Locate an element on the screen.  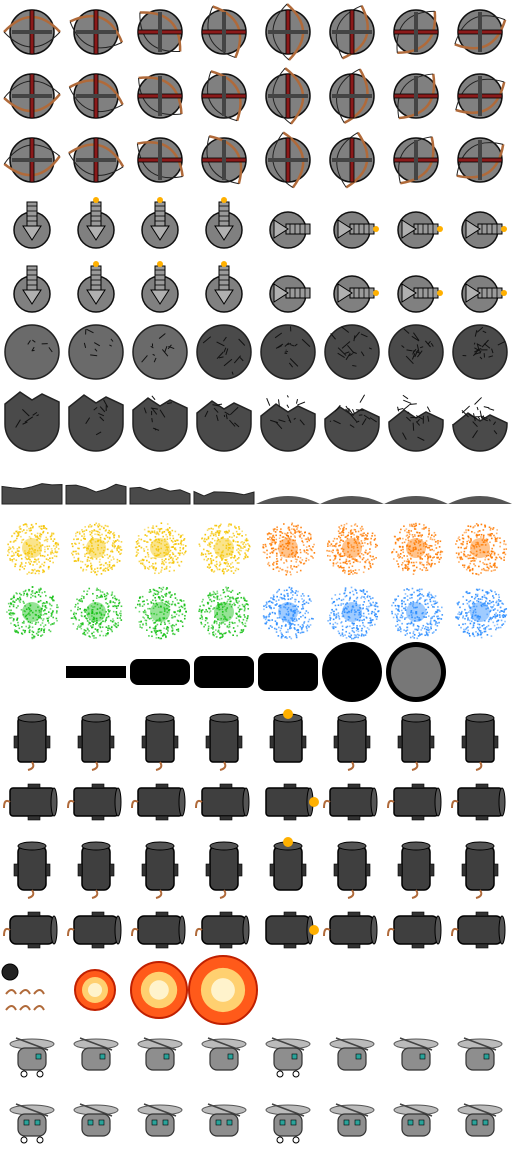
rubble-settling-row is located at coordinates (256, 494).